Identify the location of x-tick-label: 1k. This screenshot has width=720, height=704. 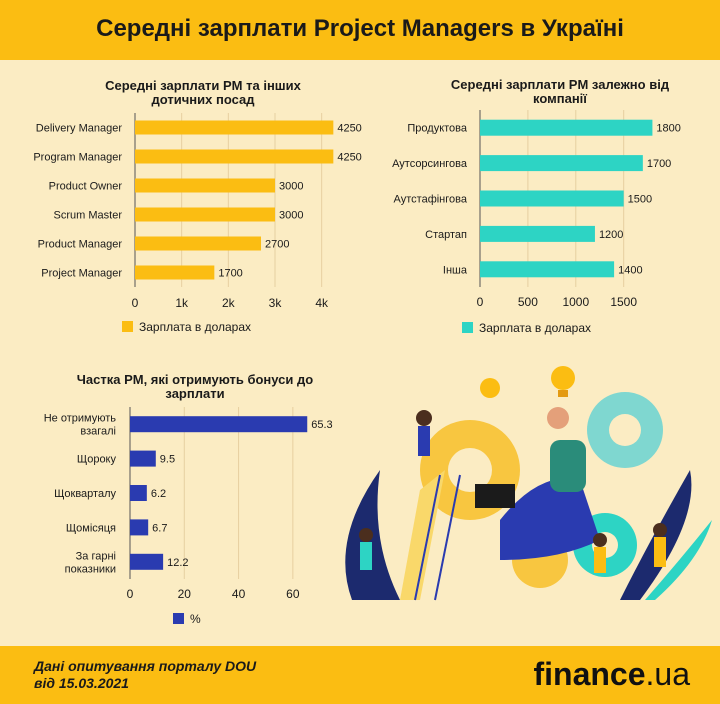
(182, 303).